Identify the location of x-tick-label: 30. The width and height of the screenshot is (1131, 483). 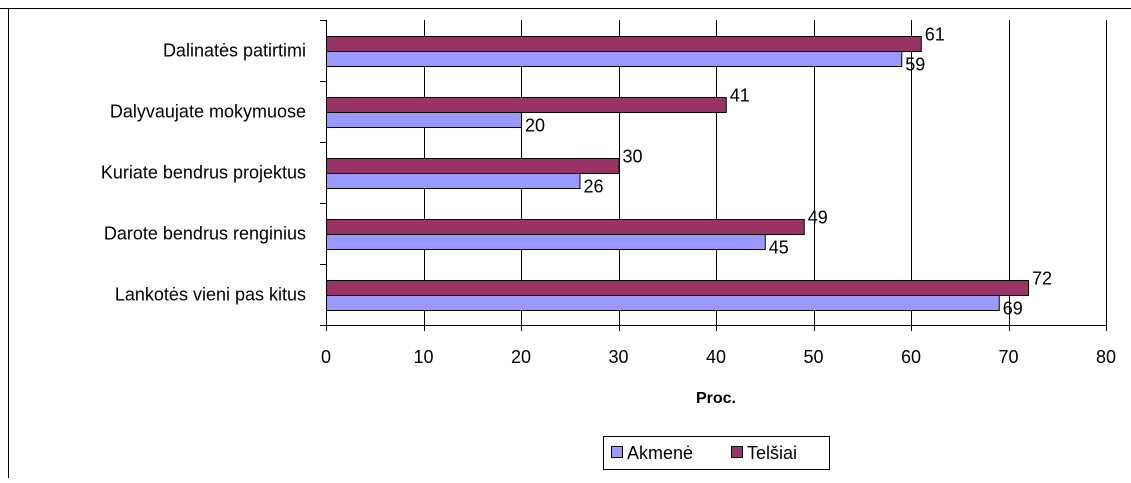
(618, 357).